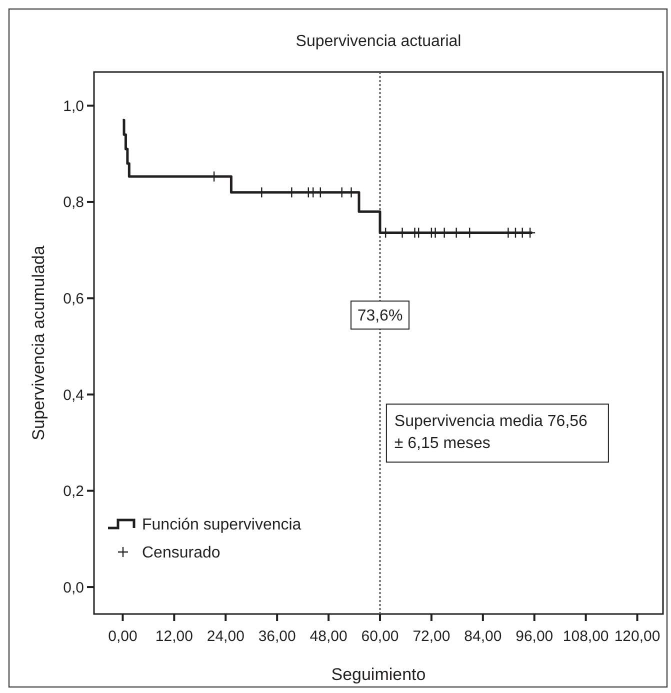 Image resolution: width=671 pixels, height=693 pixels. I want to click on y-tick-label: 0,2, so click(73, 491).